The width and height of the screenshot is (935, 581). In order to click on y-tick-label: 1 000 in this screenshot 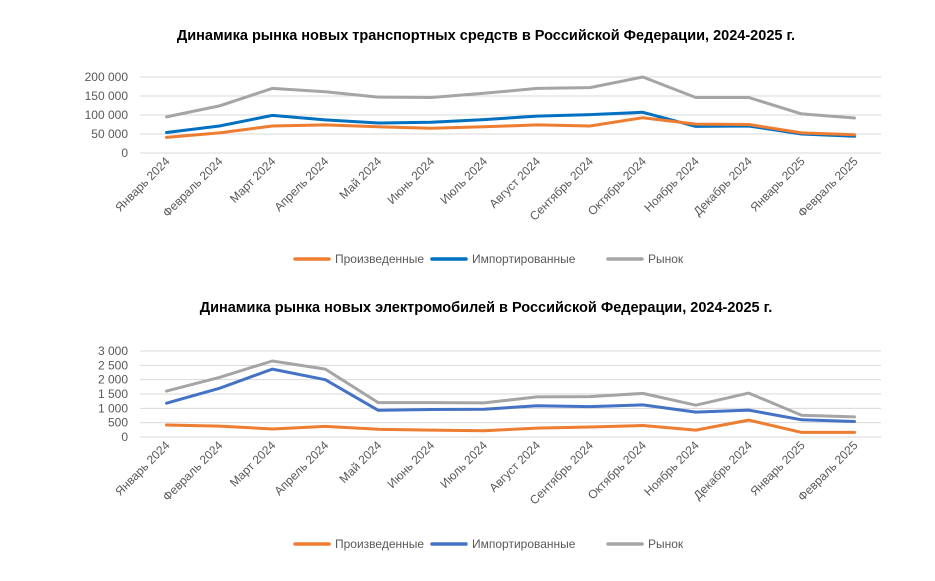, I will do `click(113, 408)`.